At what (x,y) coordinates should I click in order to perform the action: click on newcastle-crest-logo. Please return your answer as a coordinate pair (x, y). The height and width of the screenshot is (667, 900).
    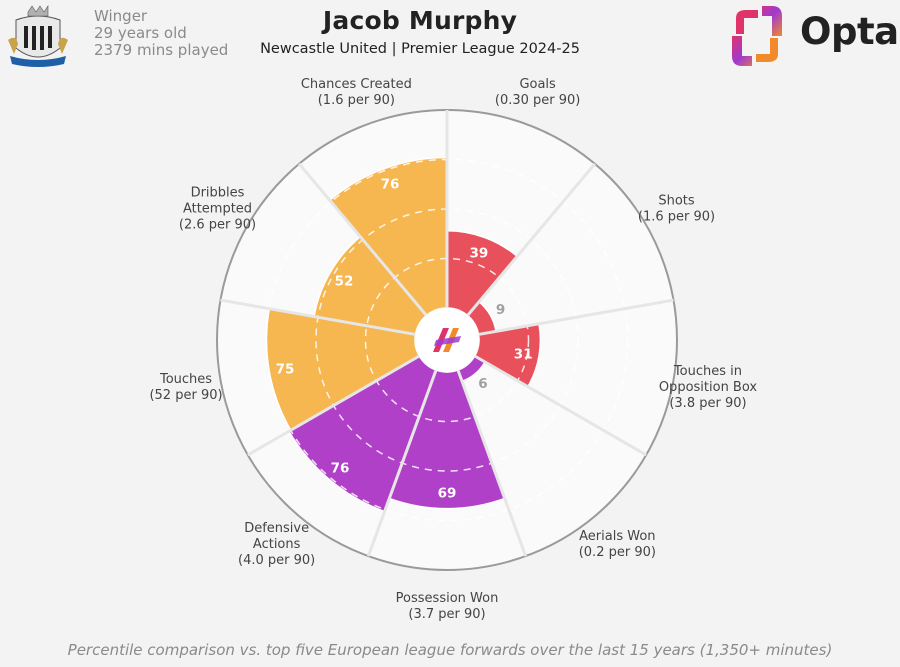
    Looking at the image, I should click on (38, 36).